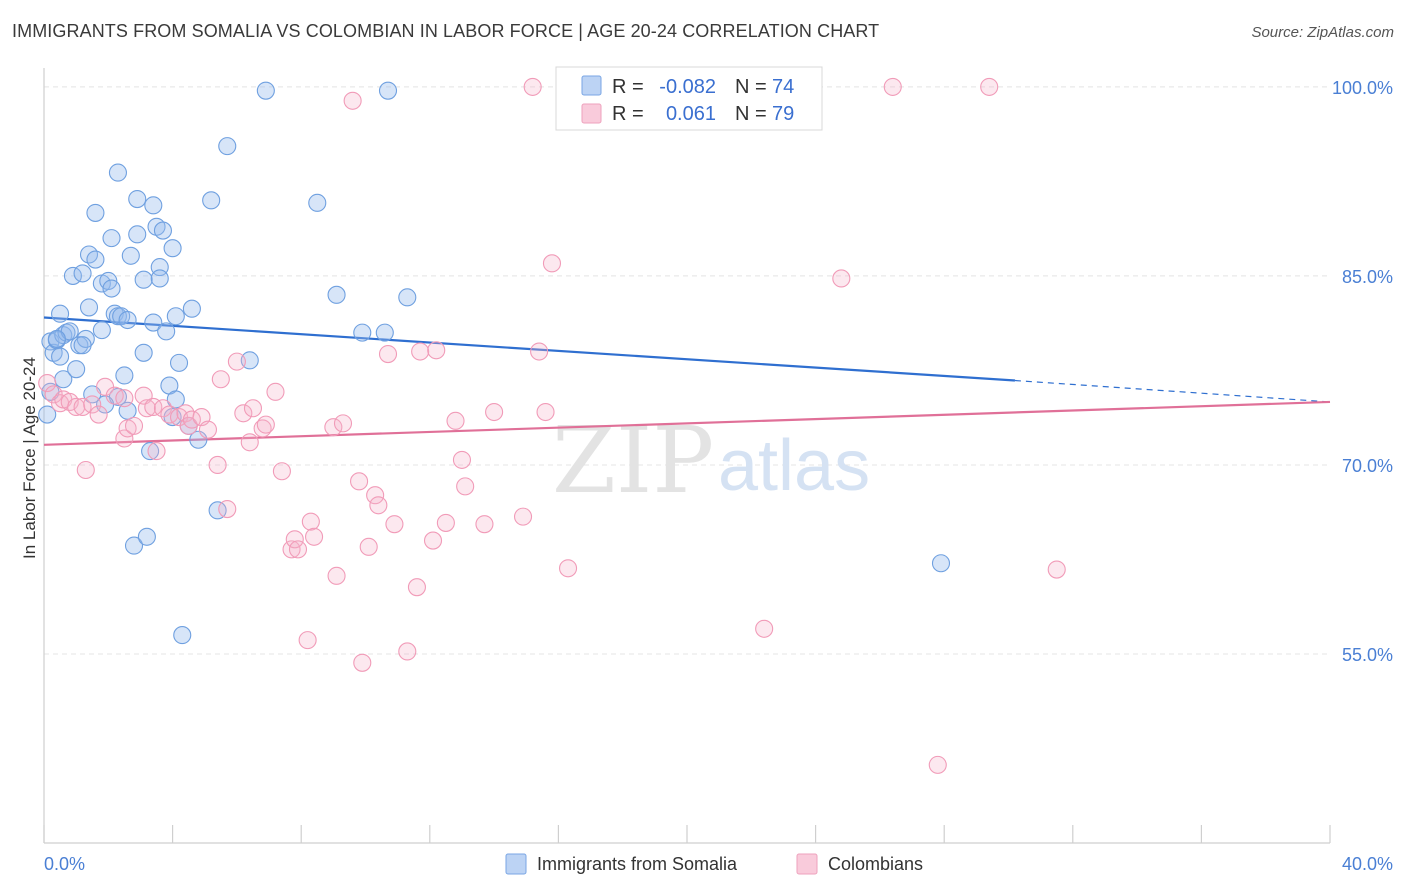 This screenshot has height=892, width=1406. Describe the element at coordinates (751, 114) in the screenshot. I see `legend-n-label-colombian: N =` at that location.